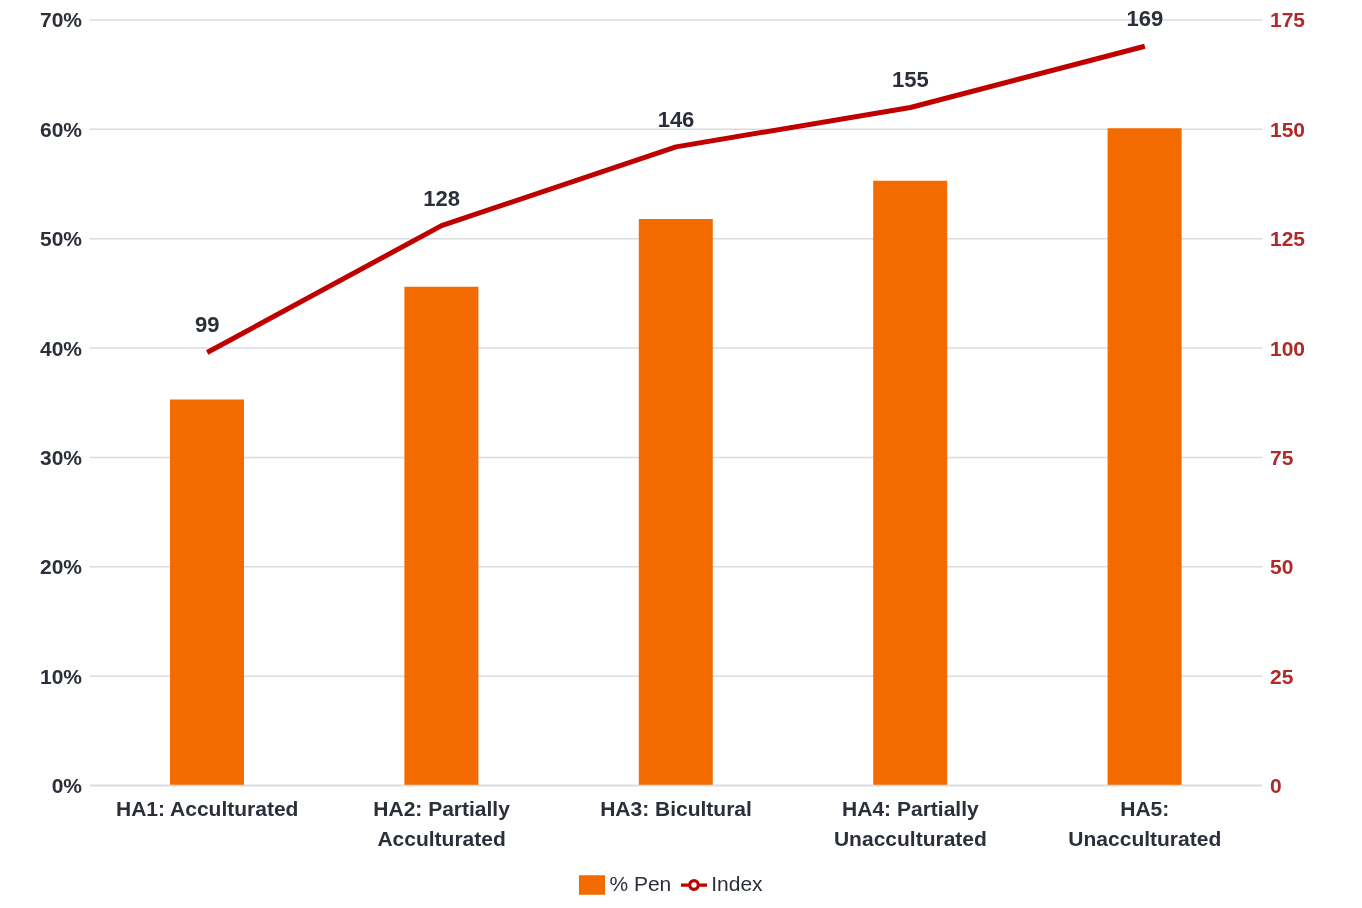 This screenshot has width=1362, height=908. I want to click on y-tick-label: 70%, so click(61, 20).